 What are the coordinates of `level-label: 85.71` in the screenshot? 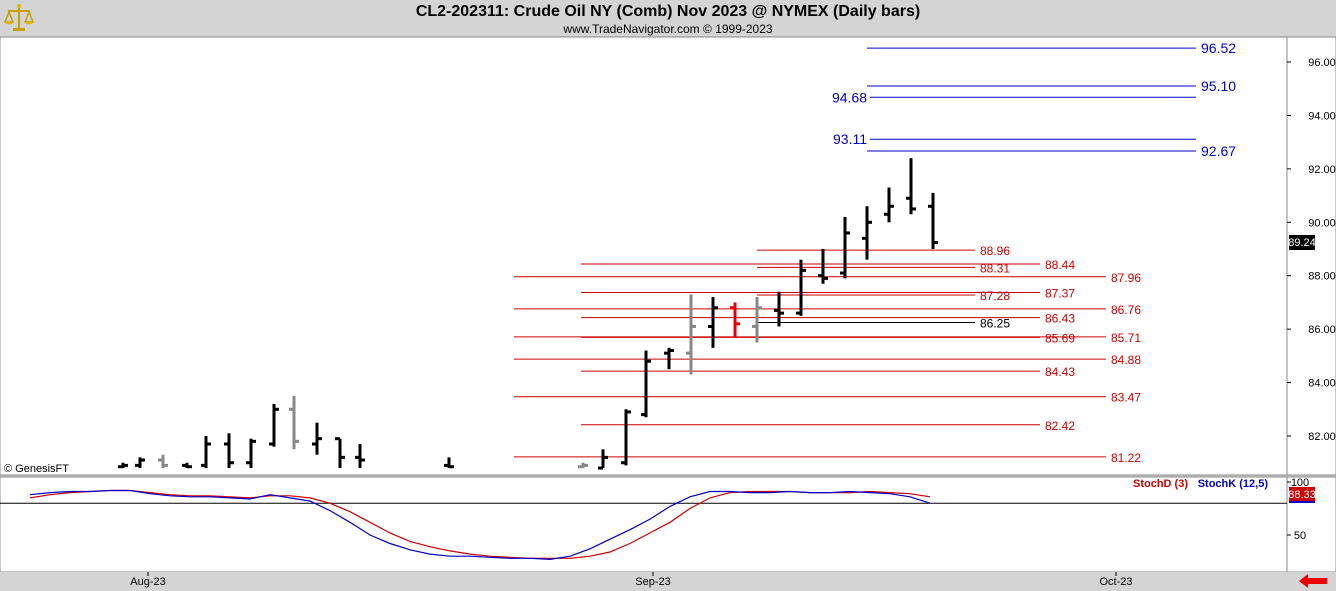 It's located at (1126, 338).